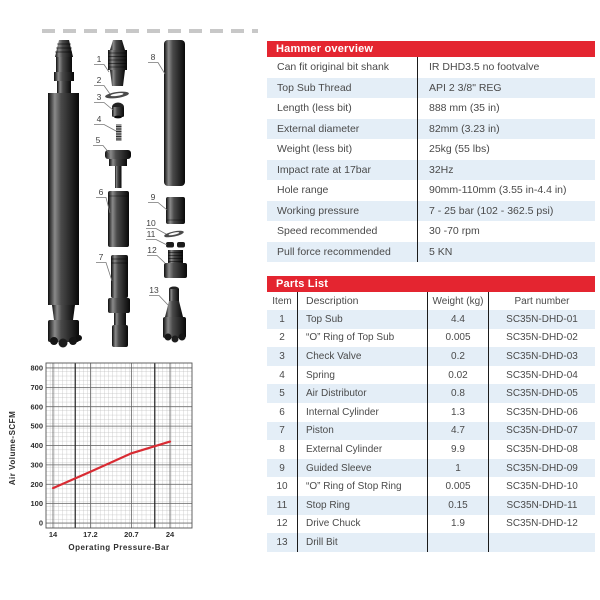 The height and width of the screenshot is (600, 600). I want to click on part-2-o-ring, so click(117, 95).